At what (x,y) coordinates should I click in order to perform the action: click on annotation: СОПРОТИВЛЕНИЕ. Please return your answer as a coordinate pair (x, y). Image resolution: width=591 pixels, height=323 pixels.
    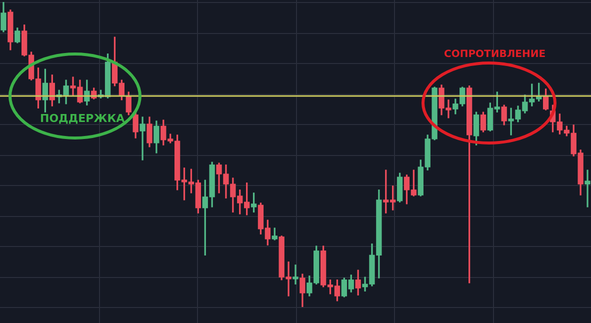
    Looking at the image, I should click on (495, 54).